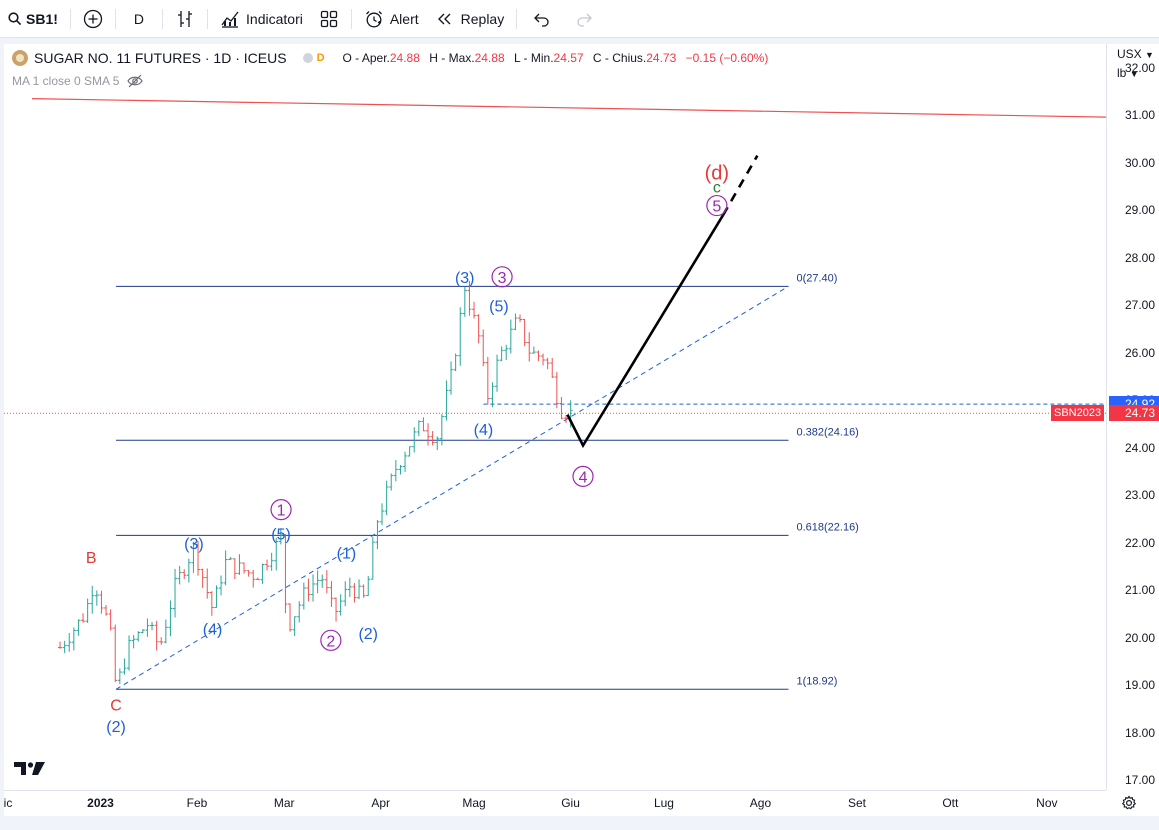  Describe the element at coordinates (717, 173) in the screenshot. I see `wave-label: (d)` at that location.